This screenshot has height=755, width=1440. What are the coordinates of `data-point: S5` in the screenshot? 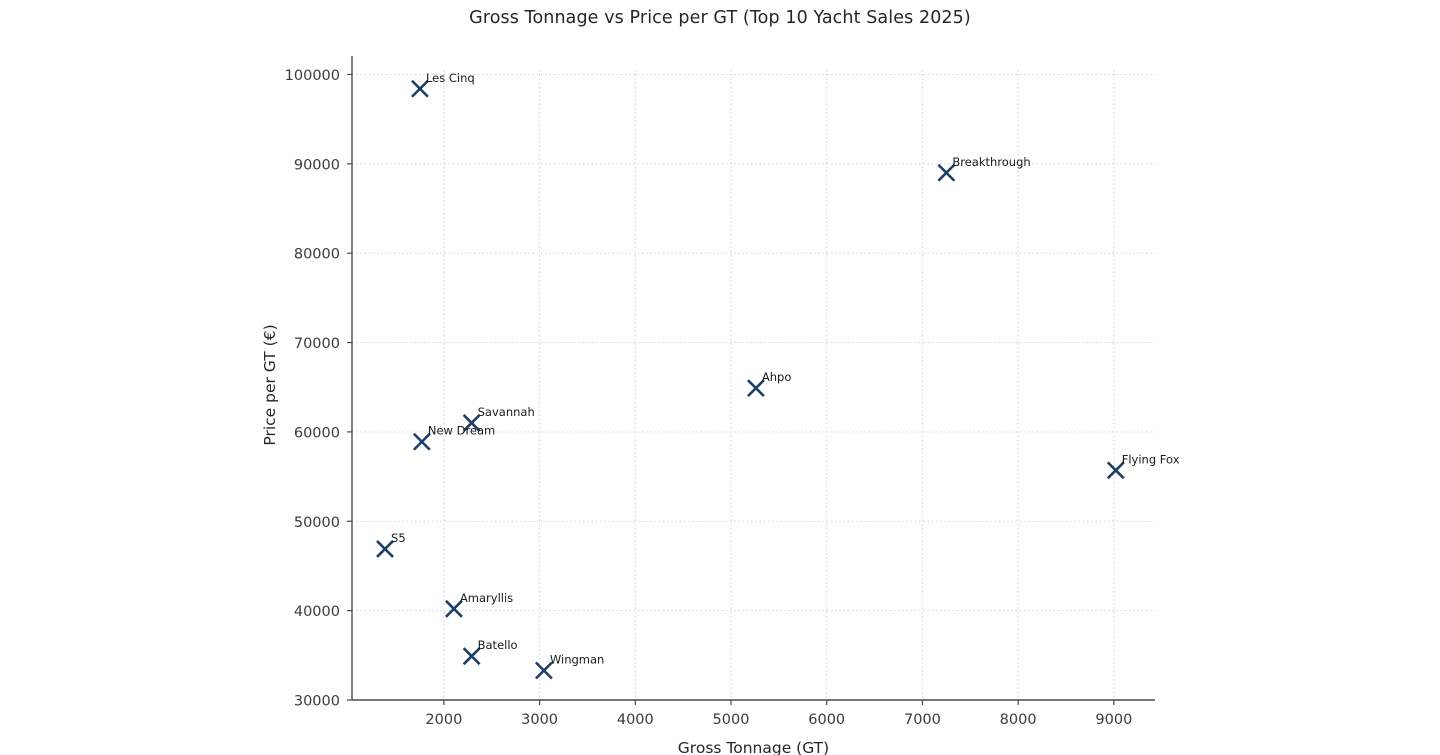 It's located at (391, 544).